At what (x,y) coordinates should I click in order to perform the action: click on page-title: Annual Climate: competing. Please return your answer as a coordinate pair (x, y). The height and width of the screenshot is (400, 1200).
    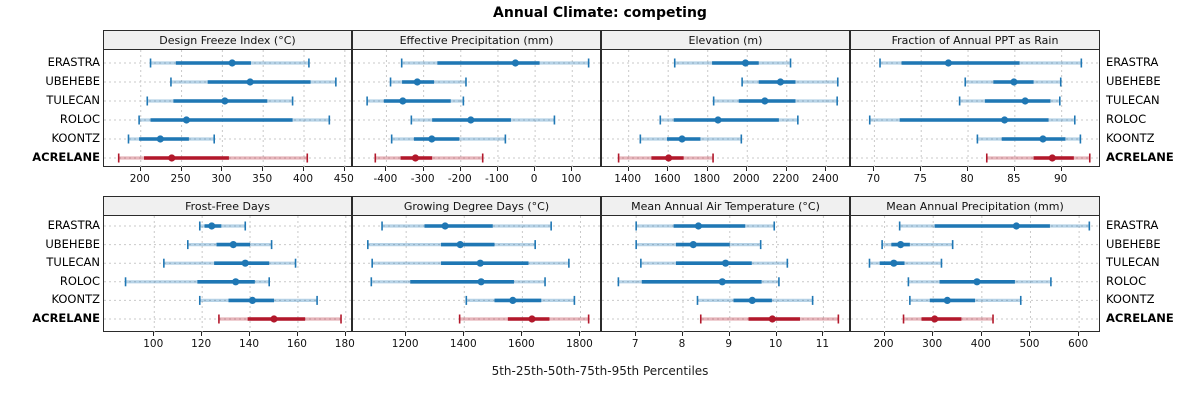
    Looking at the image, I should click on (600, 13).